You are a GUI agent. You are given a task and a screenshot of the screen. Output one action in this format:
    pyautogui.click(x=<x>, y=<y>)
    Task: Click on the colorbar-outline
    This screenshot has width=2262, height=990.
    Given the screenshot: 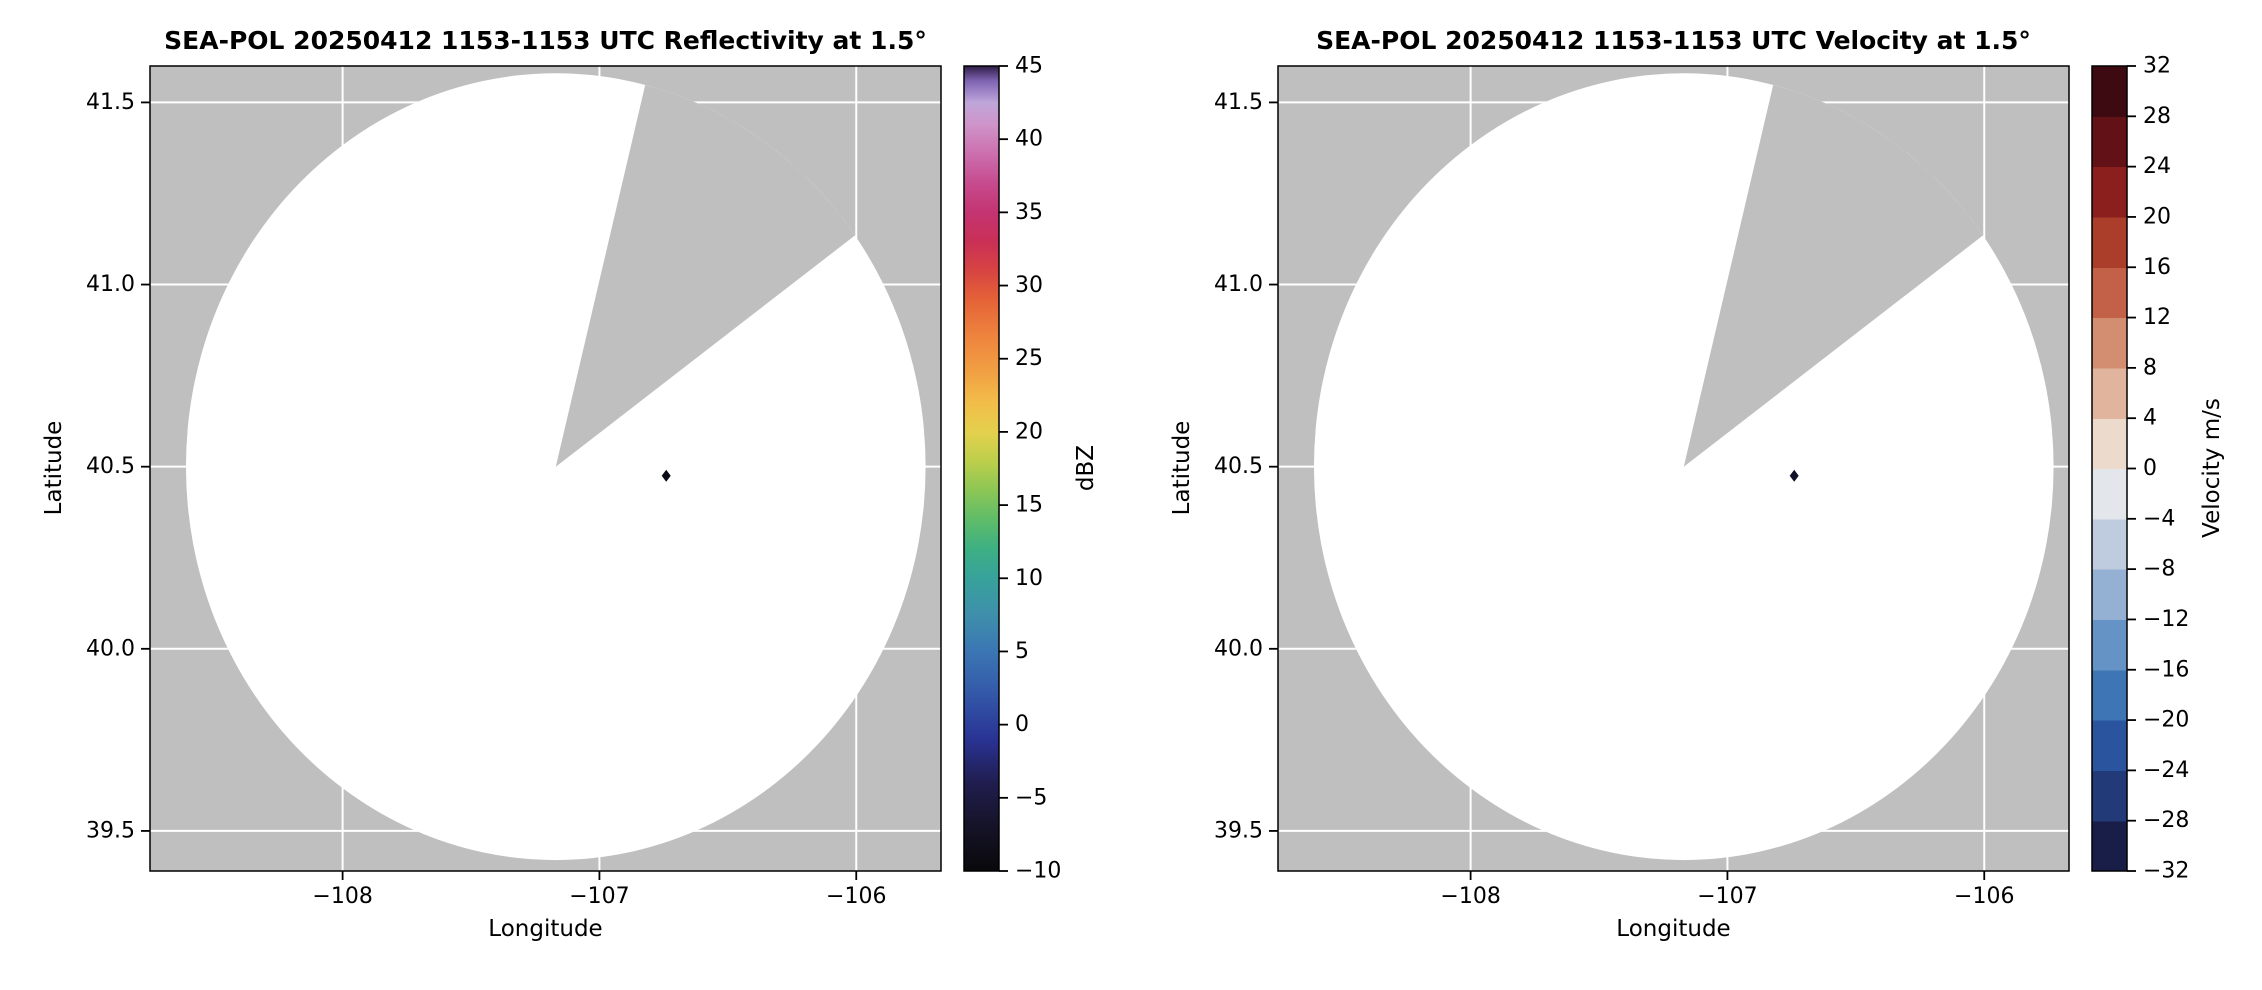 What is the action you would take?
    pyautogui.click(x=981, y=468)
    